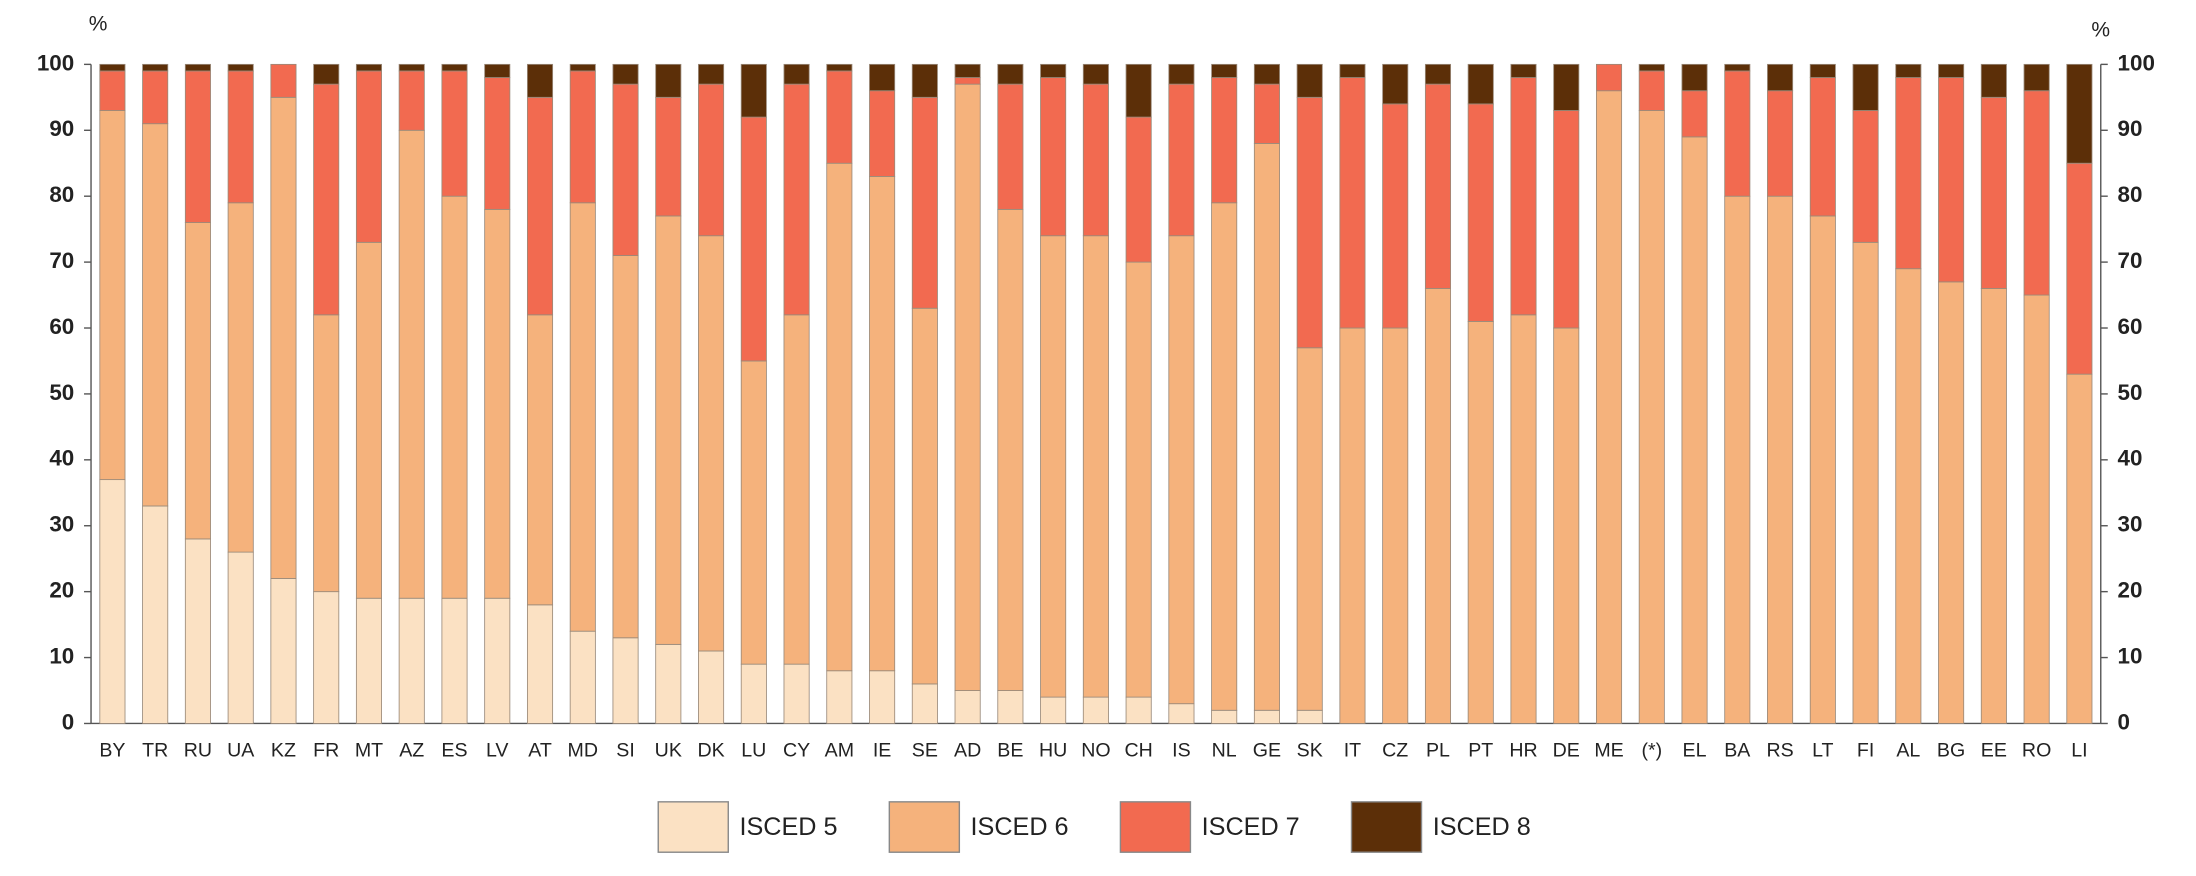  Describe the element at coordinates (1523, 751) in the screenshot. I see `x-tick-label: HR` at that location.